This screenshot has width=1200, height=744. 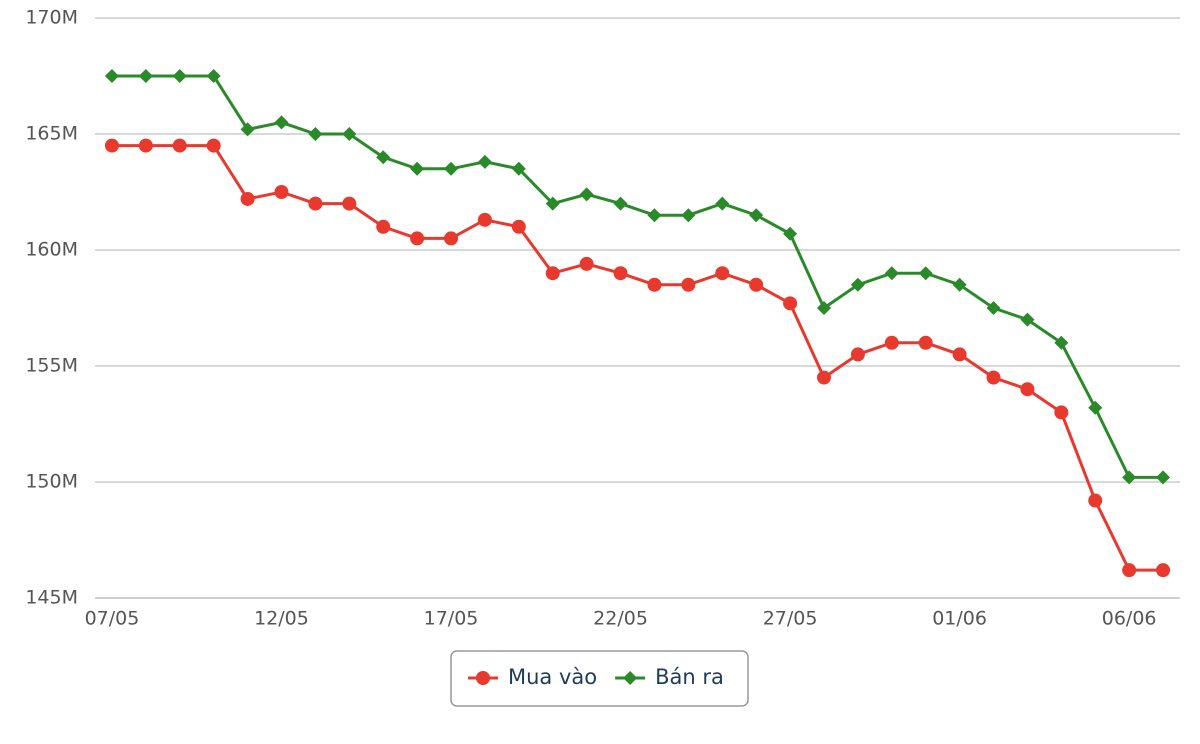 What do you see at coordinates (620, 619) in the screenshot?
I see `x-tick-label: 22/05` at bounding box center [620, 619].